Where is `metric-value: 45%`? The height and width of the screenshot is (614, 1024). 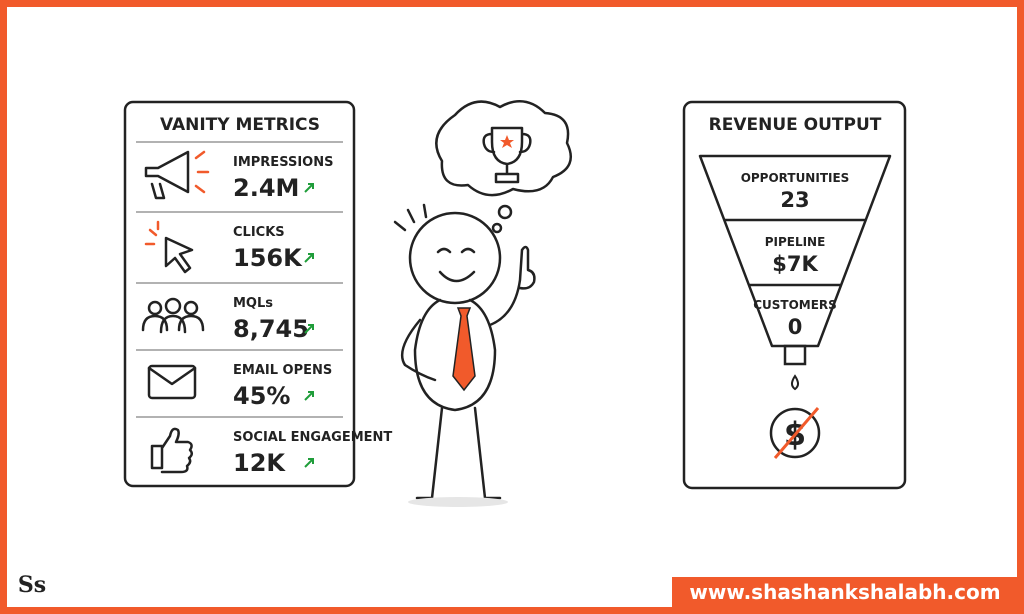 metric-value: 45% is located at coordinates (261, 396).